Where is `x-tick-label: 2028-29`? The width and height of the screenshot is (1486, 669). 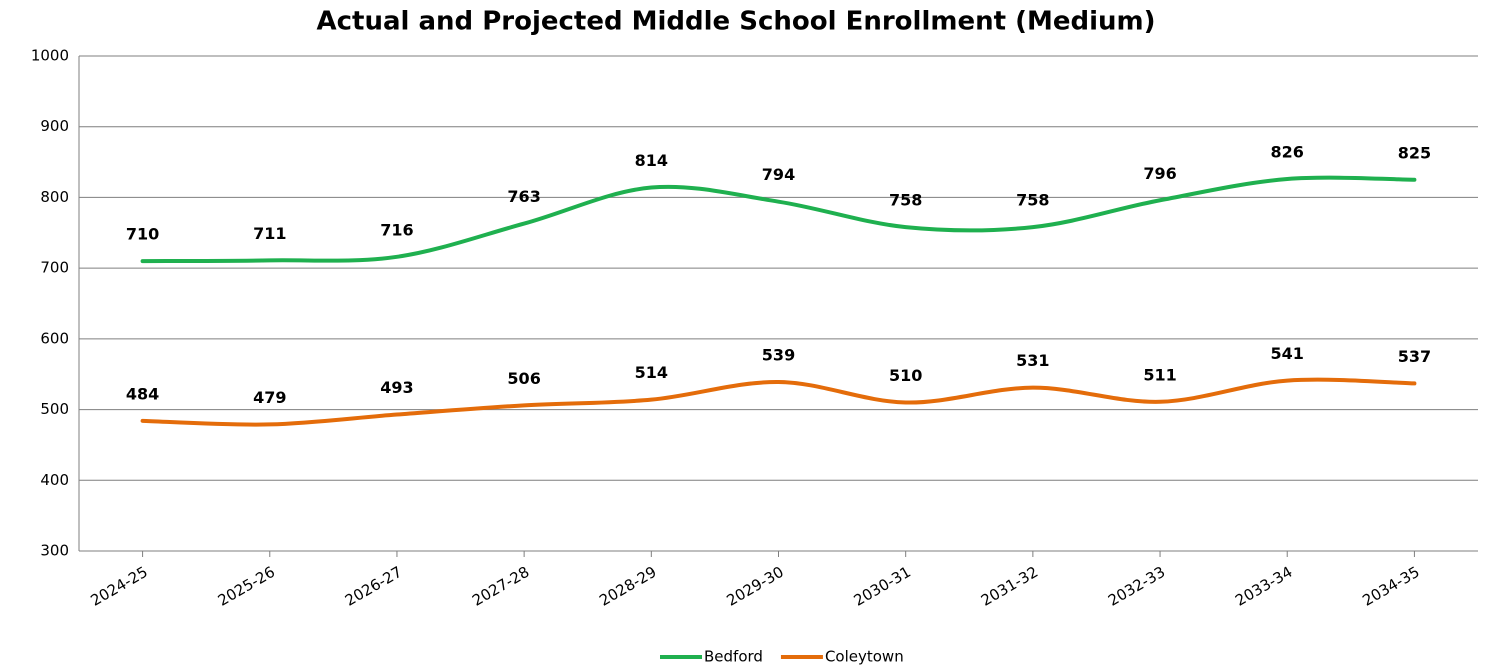
x-tick-label: 2028-29 is located at coordinates (627, 586).